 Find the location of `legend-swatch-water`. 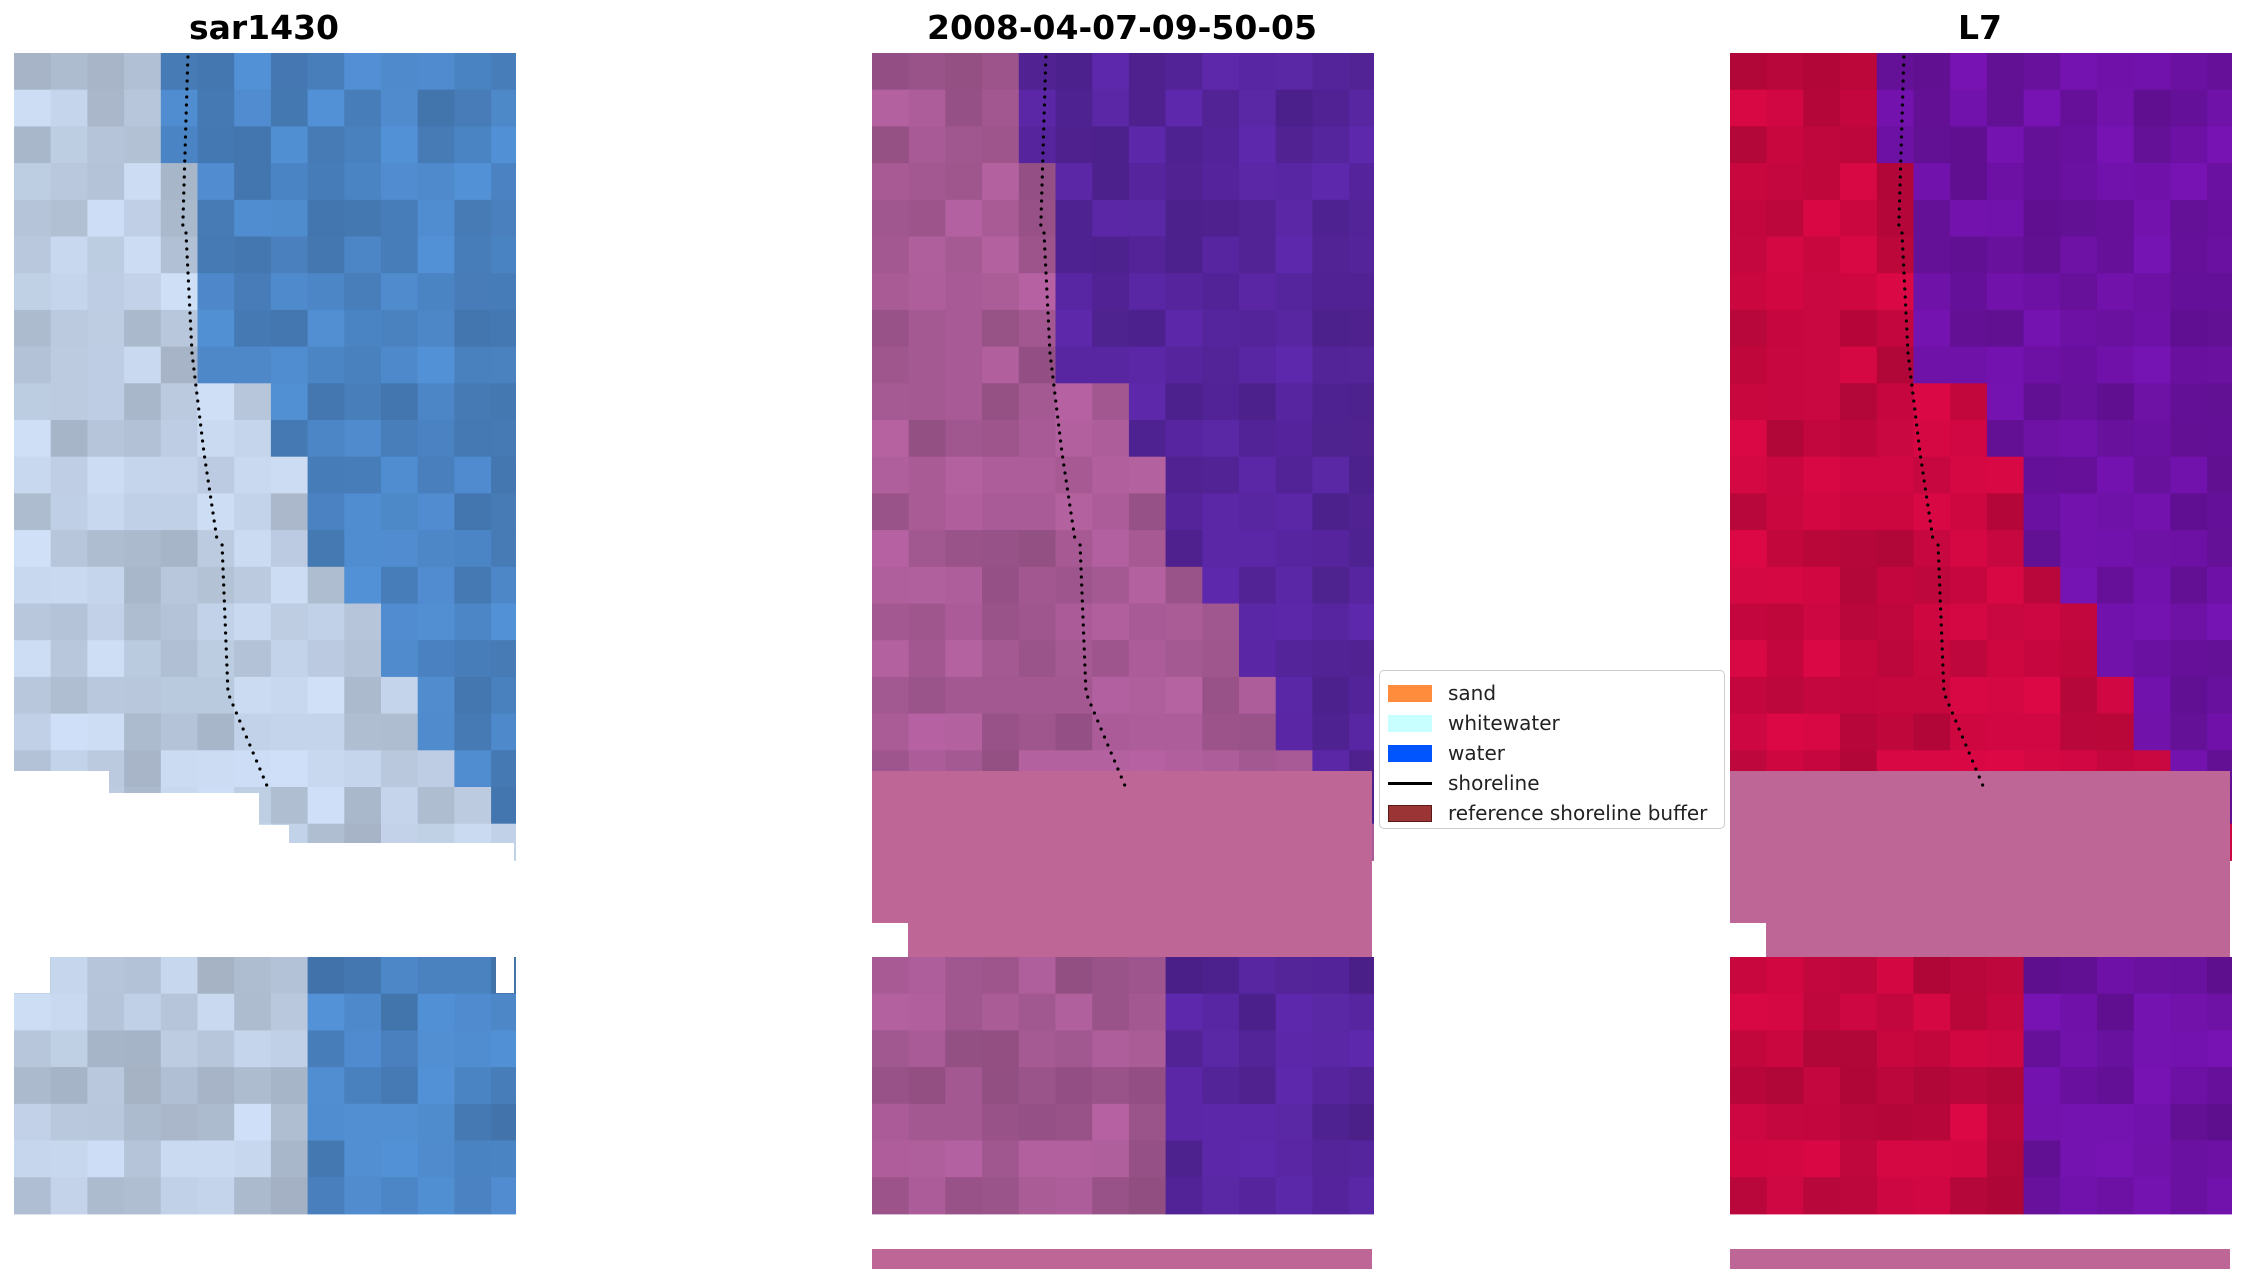

legend-swatch-water is located at coordinates (1410, 753).